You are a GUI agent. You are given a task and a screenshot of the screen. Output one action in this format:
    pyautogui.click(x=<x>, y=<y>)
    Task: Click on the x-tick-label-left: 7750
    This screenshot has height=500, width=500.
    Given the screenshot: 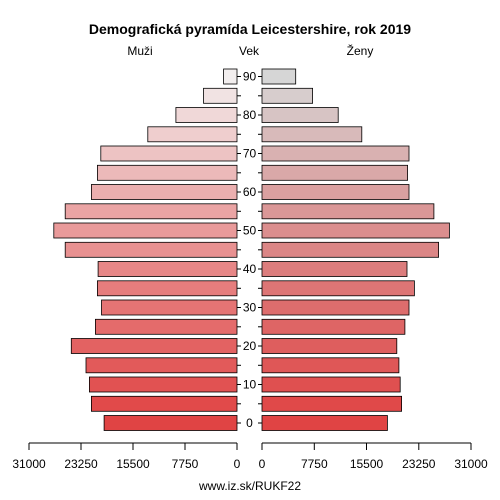 What is the action you would take?
    pyautogui.click(x=185, y=464)
    